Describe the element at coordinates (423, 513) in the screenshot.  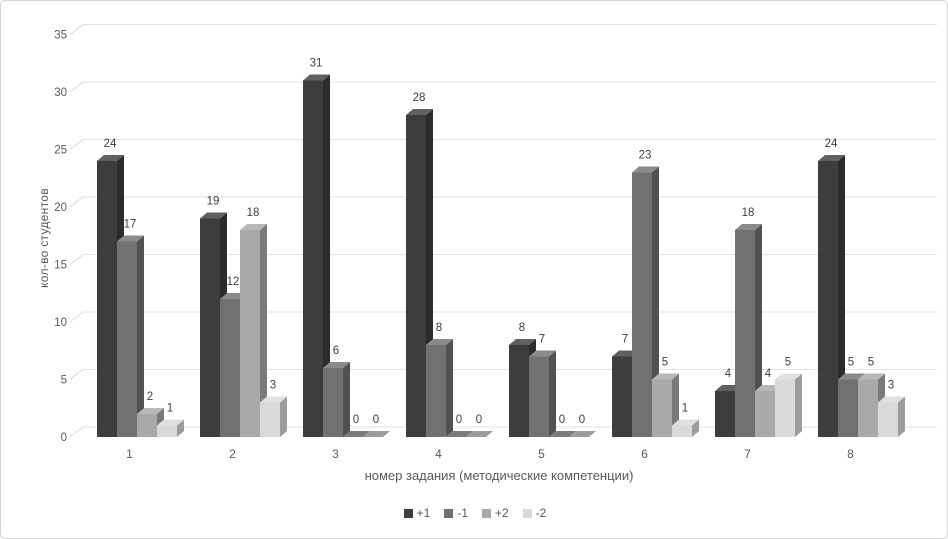
I see `legend-label: +1` at that location.